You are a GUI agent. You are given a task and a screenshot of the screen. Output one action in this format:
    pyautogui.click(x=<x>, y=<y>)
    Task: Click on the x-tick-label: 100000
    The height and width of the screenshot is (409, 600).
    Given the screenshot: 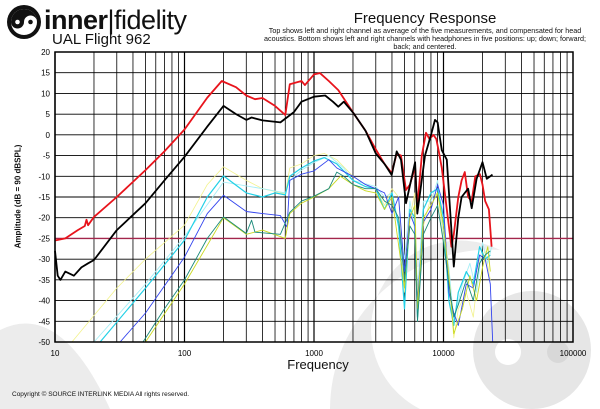 What is the action you would take?
    pyautogui.click(x=573, y=353)
    